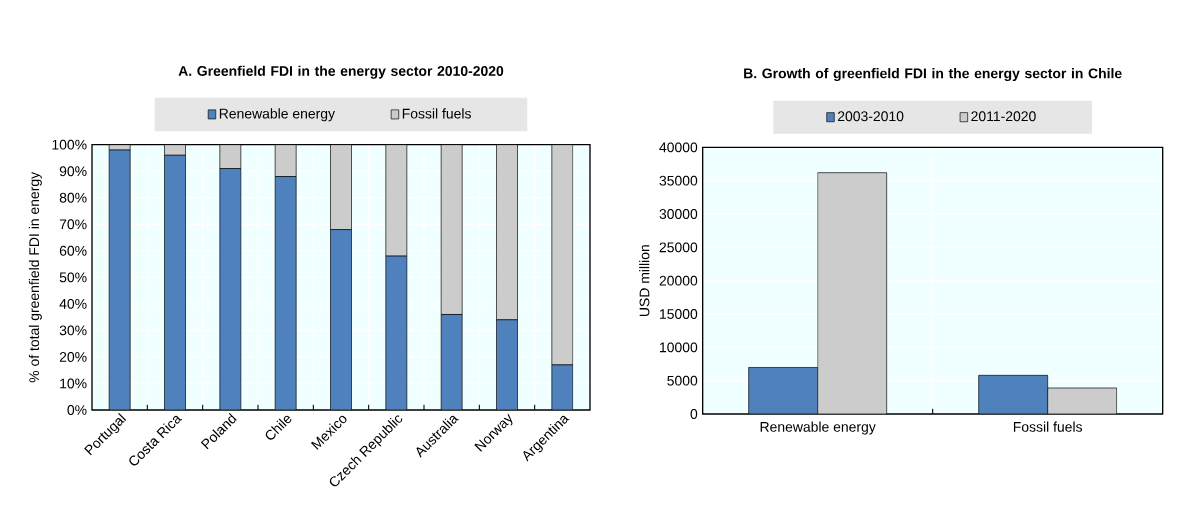 The width and height of the screenshot is (1184, 506). What do you see at coordinates (73, 357) in the screenshot?
I see `y-tick-label: 20%` at bounding box center [73, 357].